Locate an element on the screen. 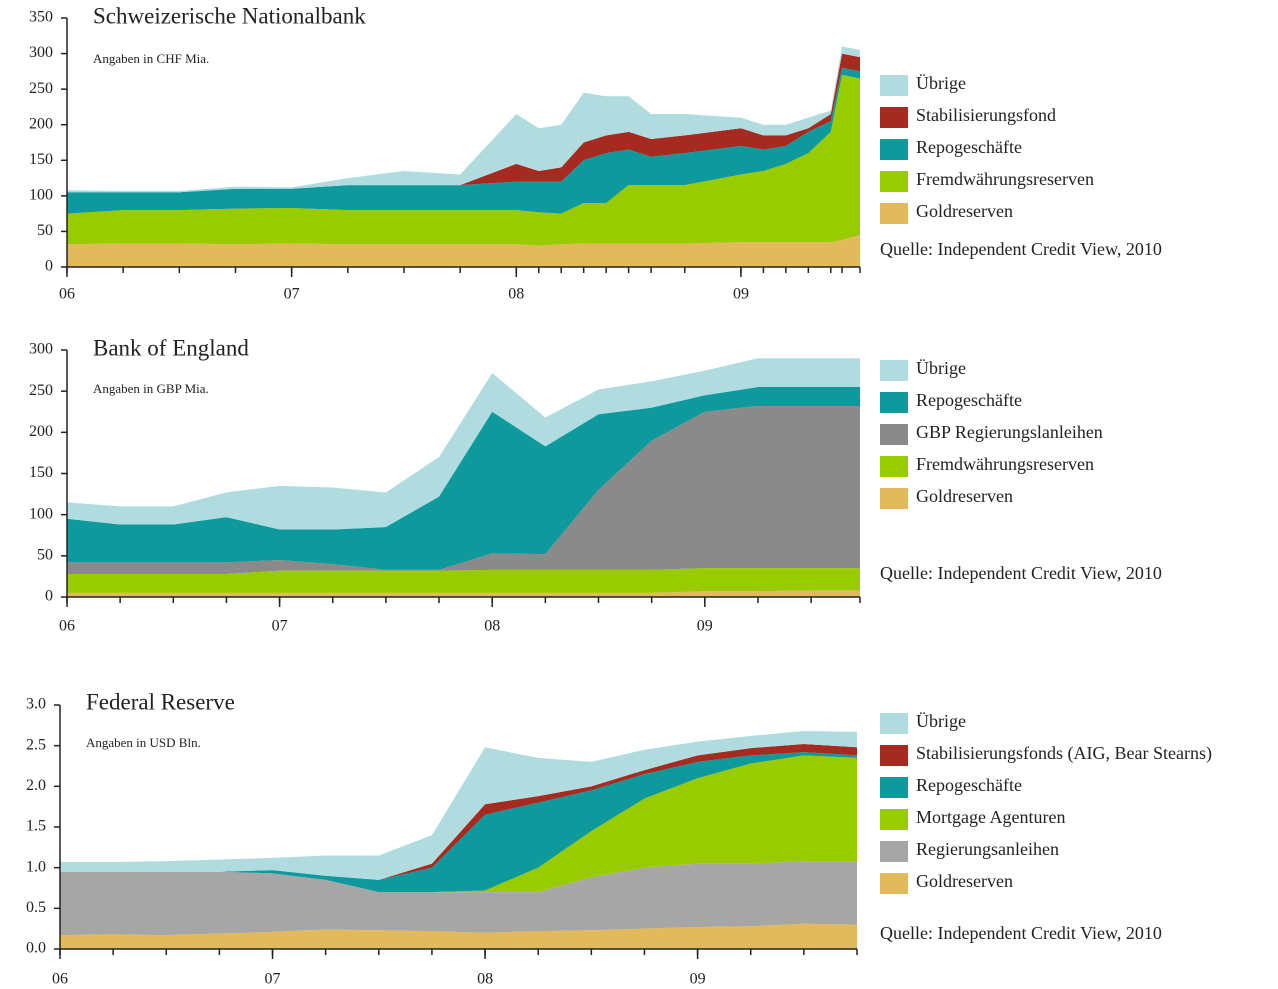  chart-subtitle: Angaben in CHF Mia. is located at coordinates (151, 58).